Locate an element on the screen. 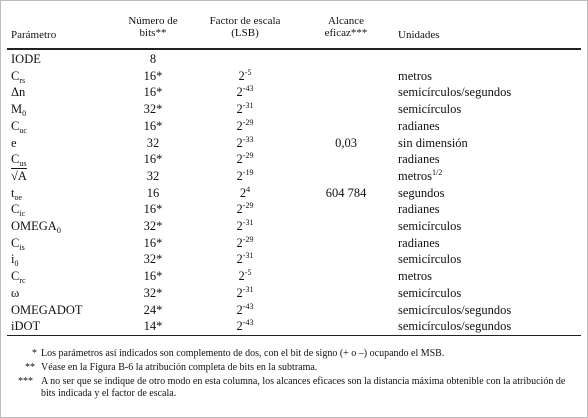  column-header: Parámetro is located at coordinates (34, 35).